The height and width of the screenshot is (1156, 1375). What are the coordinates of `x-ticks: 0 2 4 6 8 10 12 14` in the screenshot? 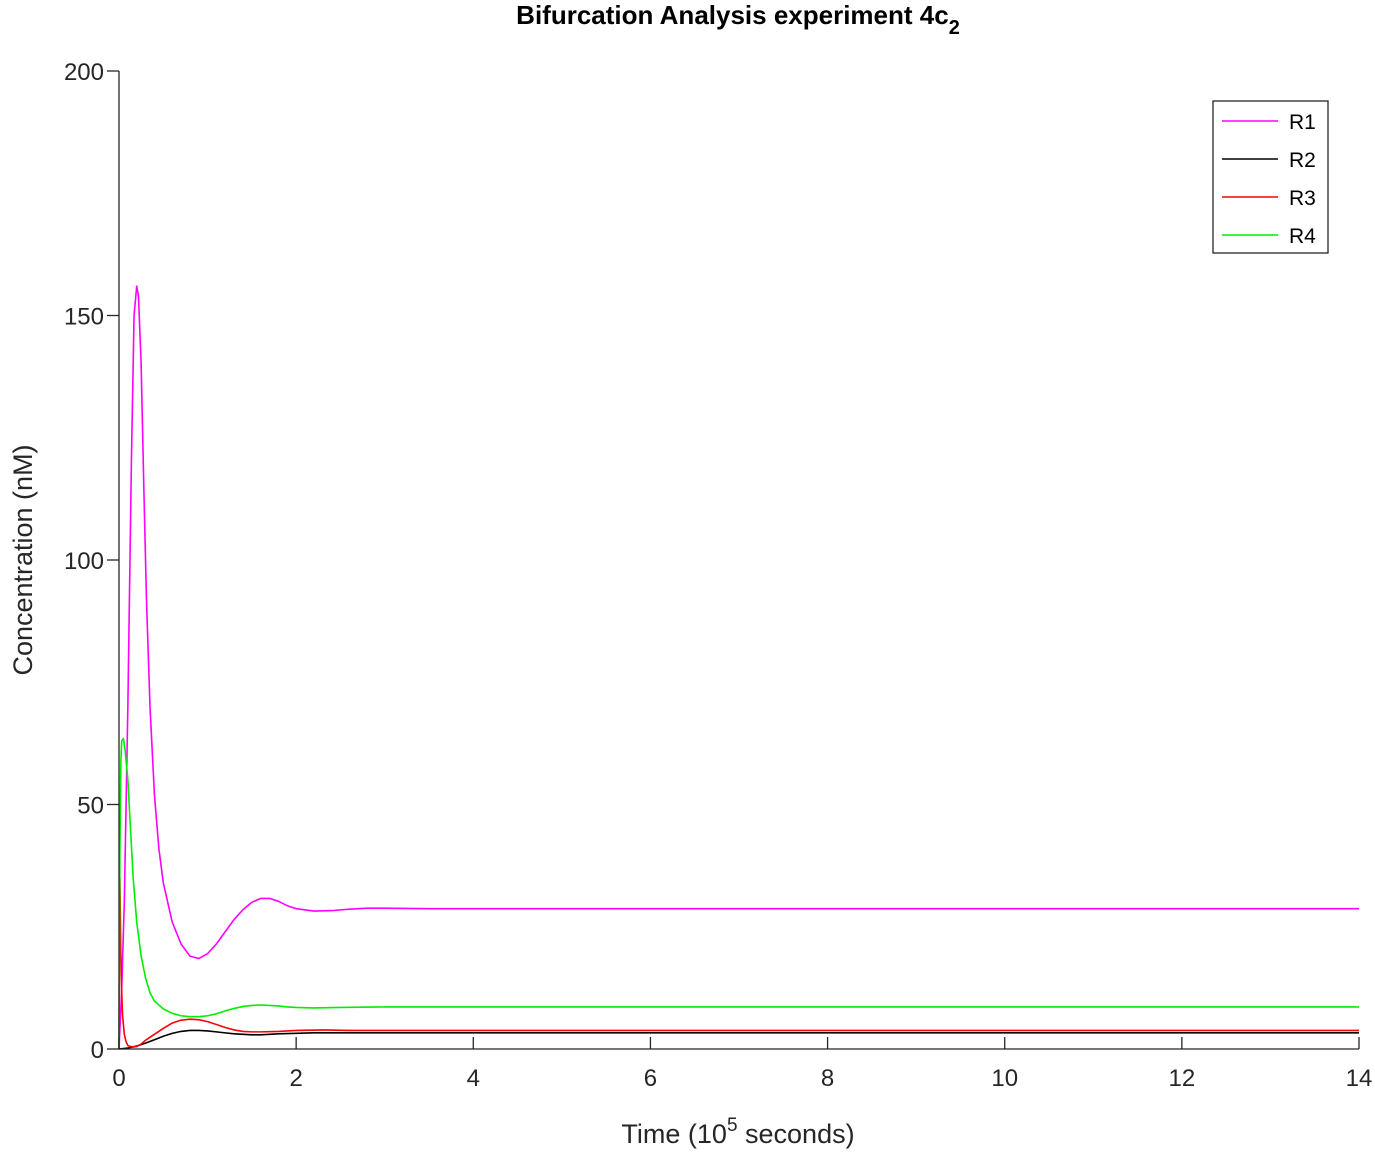 It's located at (742, 1064).